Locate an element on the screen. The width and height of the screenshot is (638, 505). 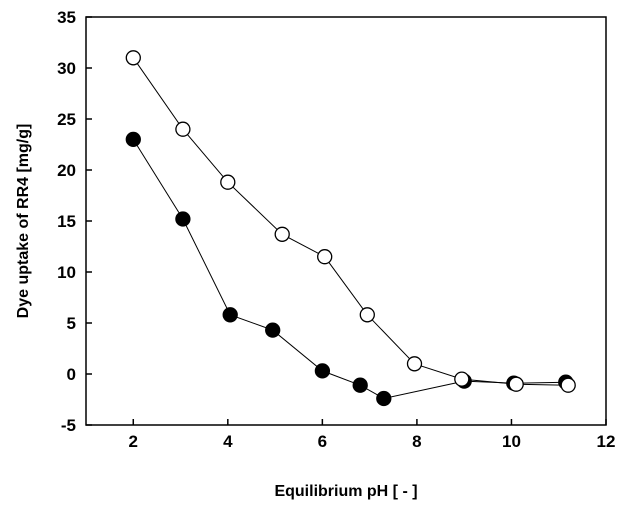
y-tick-label: -5 is located at coordinates (68, 425).